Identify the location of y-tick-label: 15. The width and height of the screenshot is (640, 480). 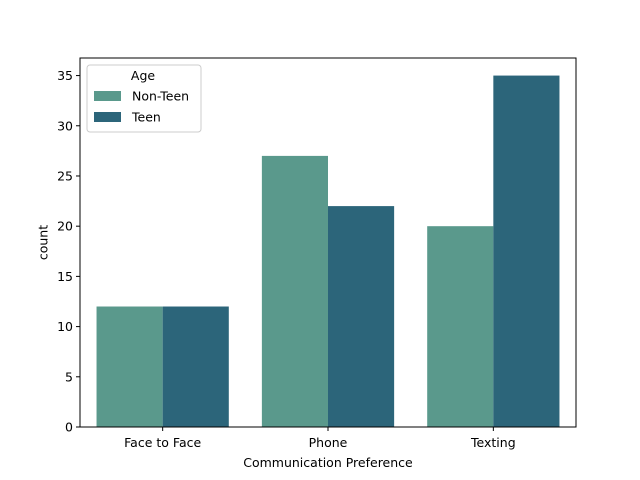
(65, 276).